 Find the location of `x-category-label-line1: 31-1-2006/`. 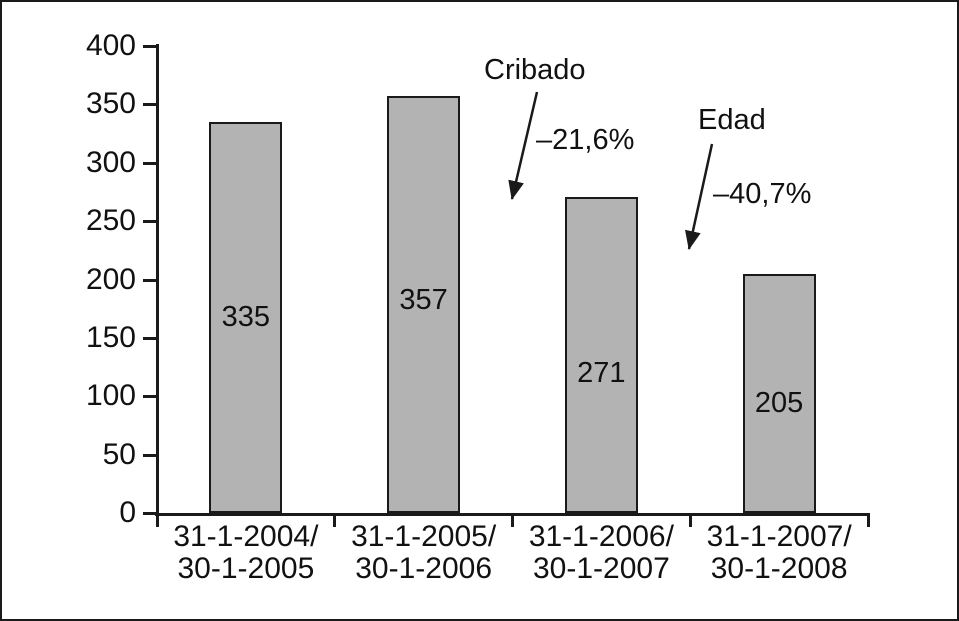

x-category-label-line1: 31-1-2006/ is located at coordinates (601, 536).